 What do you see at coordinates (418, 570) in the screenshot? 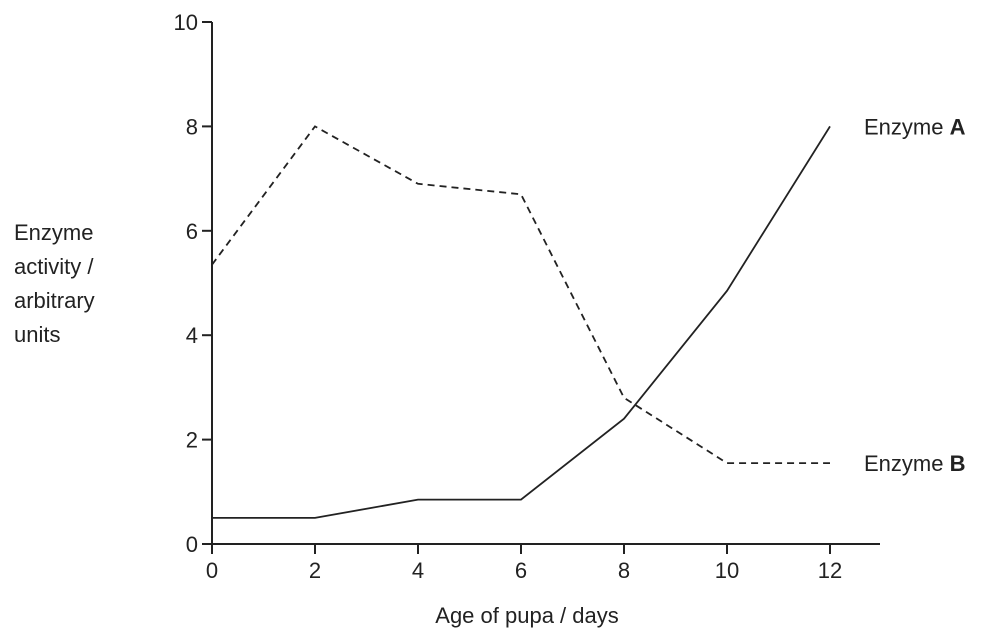
I see `x-tick-label: 4` at bounding box center [418, 570].